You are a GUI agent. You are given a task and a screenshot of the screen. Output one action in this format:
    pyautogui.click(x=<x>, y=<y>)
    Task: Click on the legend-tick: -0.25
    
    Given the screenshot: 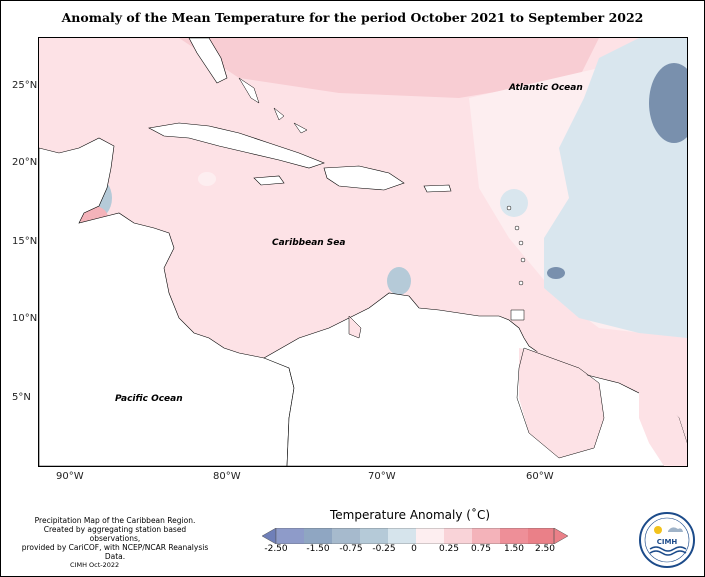 What is the action you would take?
    pyautogui.click(x=384, y=549)
    